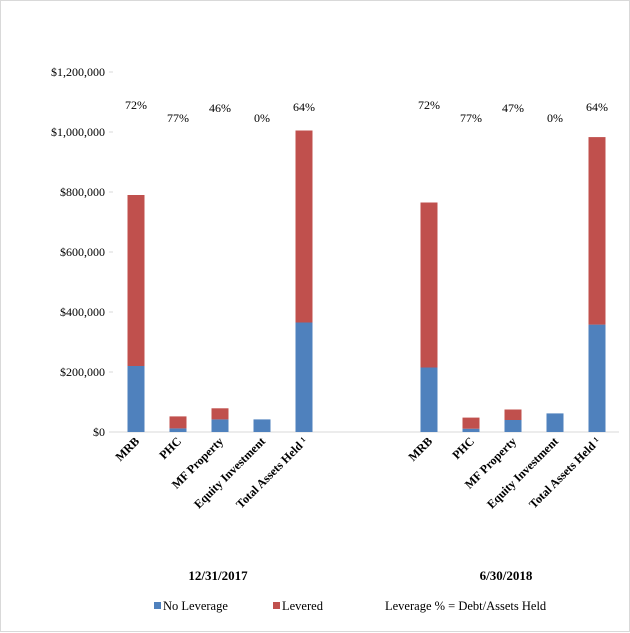 Image resolution: width=630 pixels, height=633 pixels. I want to click on y-tick-label: $400,000, so click(82, 312).